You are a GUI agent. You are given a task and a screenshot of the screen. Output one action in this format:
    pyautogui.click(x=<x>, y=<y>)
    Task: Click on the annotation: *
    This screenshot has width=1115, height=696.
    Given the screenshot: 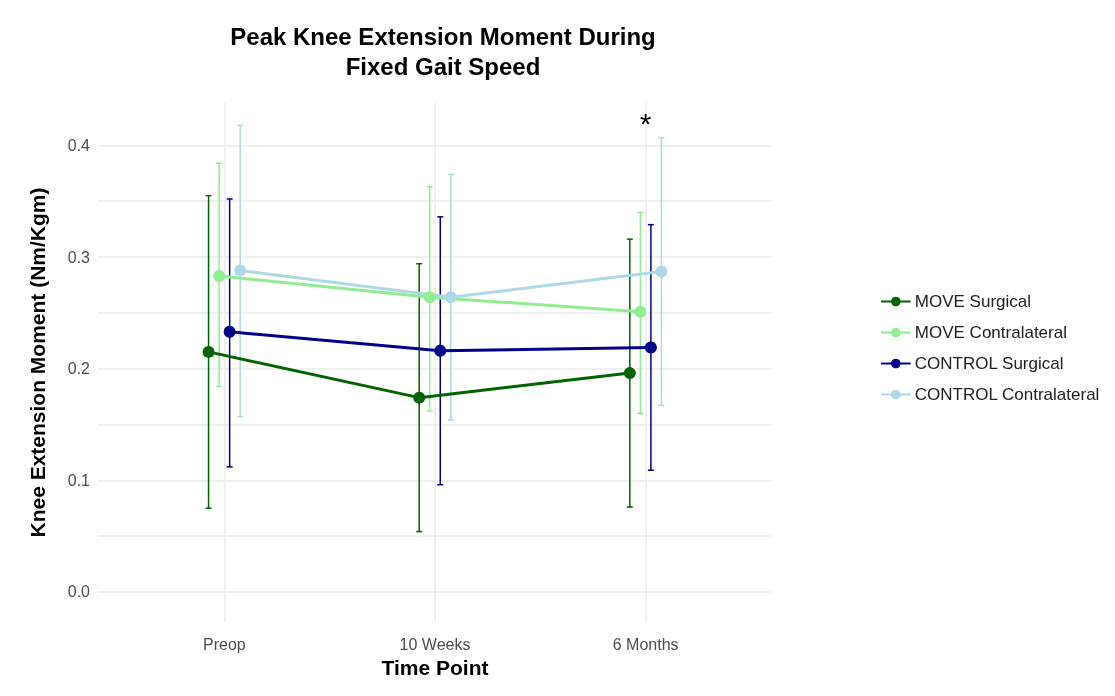 What is the action you would take?
    pyautogui.click(x=645, y=123)
    